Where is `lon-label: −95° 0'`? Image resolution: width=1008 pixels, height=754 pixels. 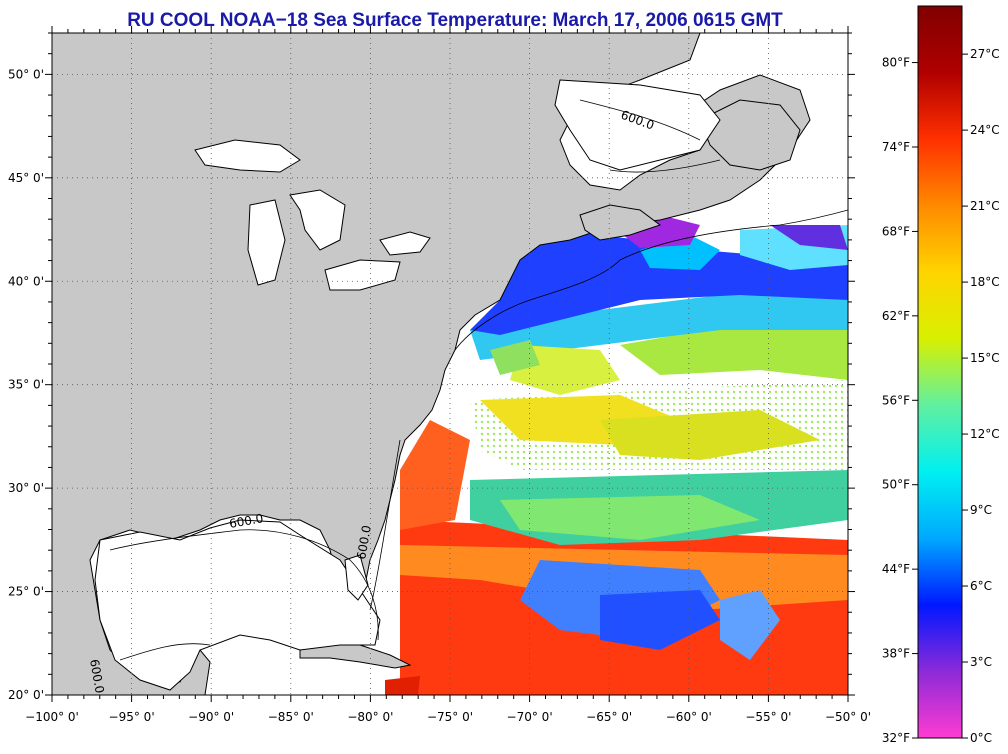
lon-label: −95° 0' is located at coordinates (132, 717).